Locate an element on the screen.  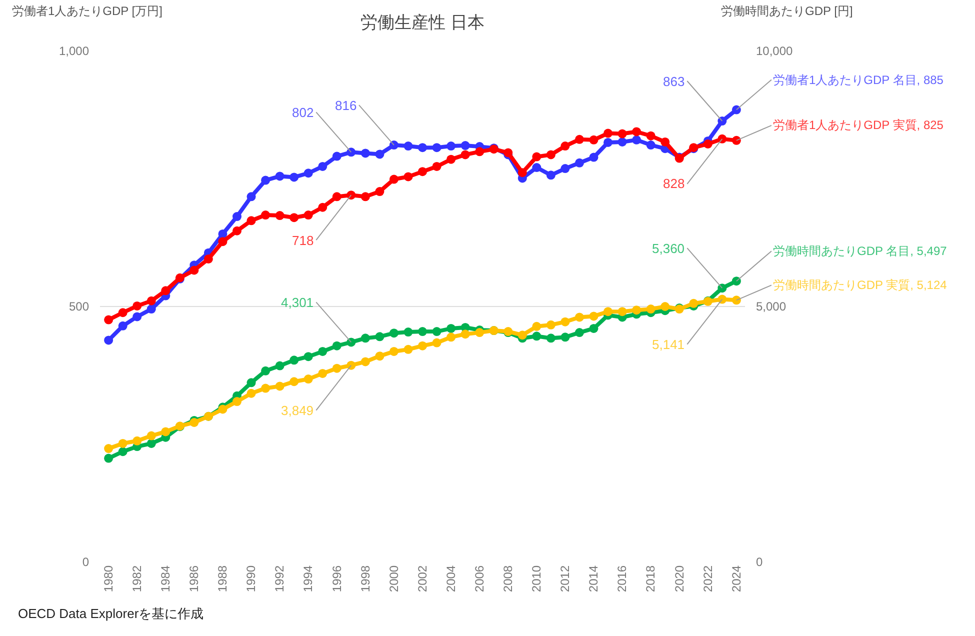
x-tick-label: 2006 is located at coordinates (479, 578).